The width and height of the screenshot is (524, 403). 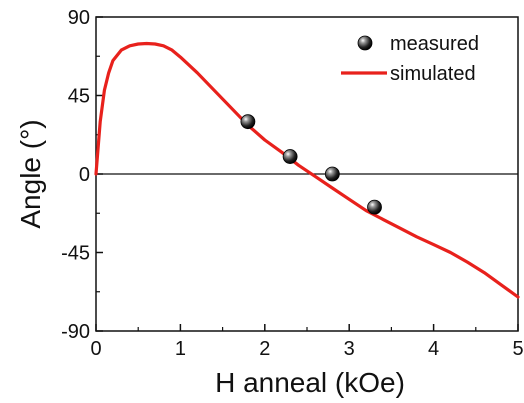 What do you see at coordinates (264, 349) in the screenshot?
I see `x-tick-label: 2` at bounding box center [264, 349].